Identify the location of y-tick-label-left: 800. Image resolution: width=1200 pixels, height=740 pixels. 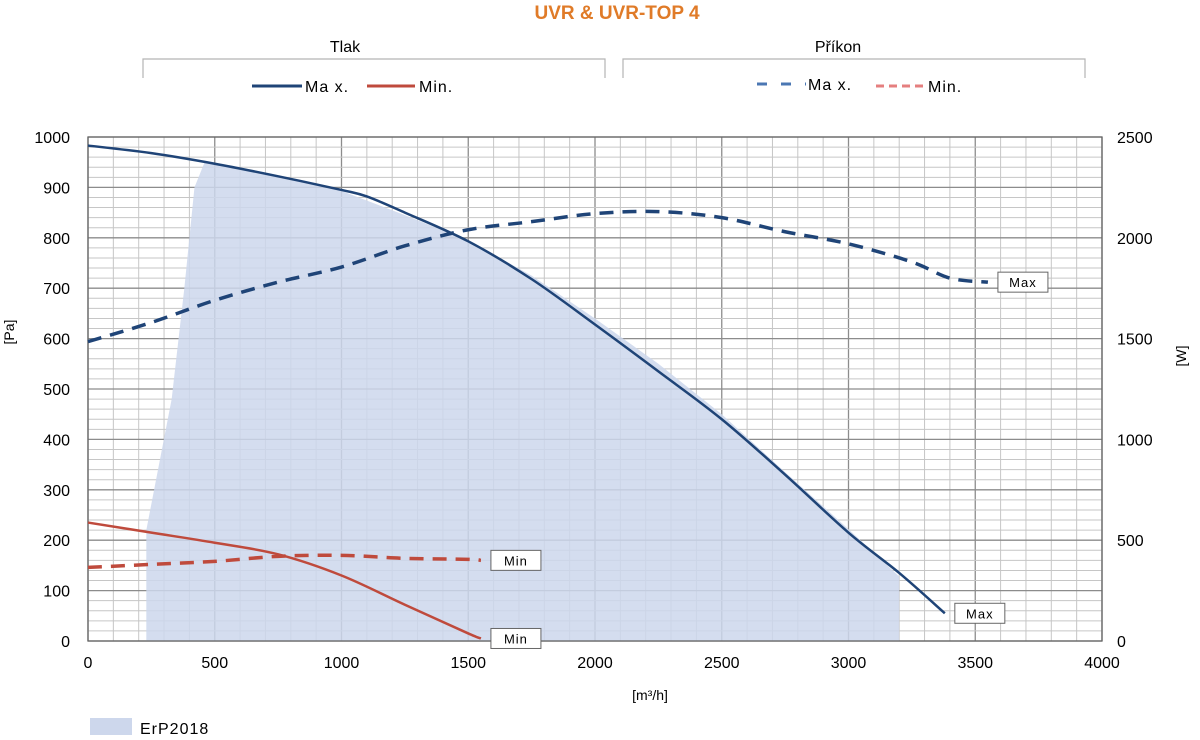
(56, 239).